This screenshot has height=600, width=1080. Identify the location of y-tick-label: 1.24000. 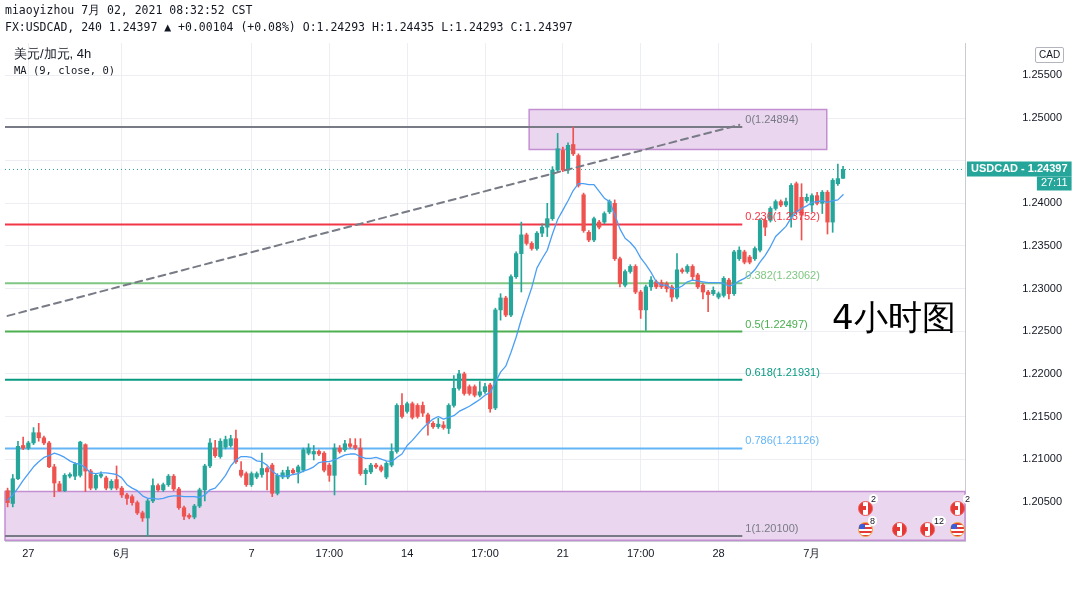
(1042, 202).